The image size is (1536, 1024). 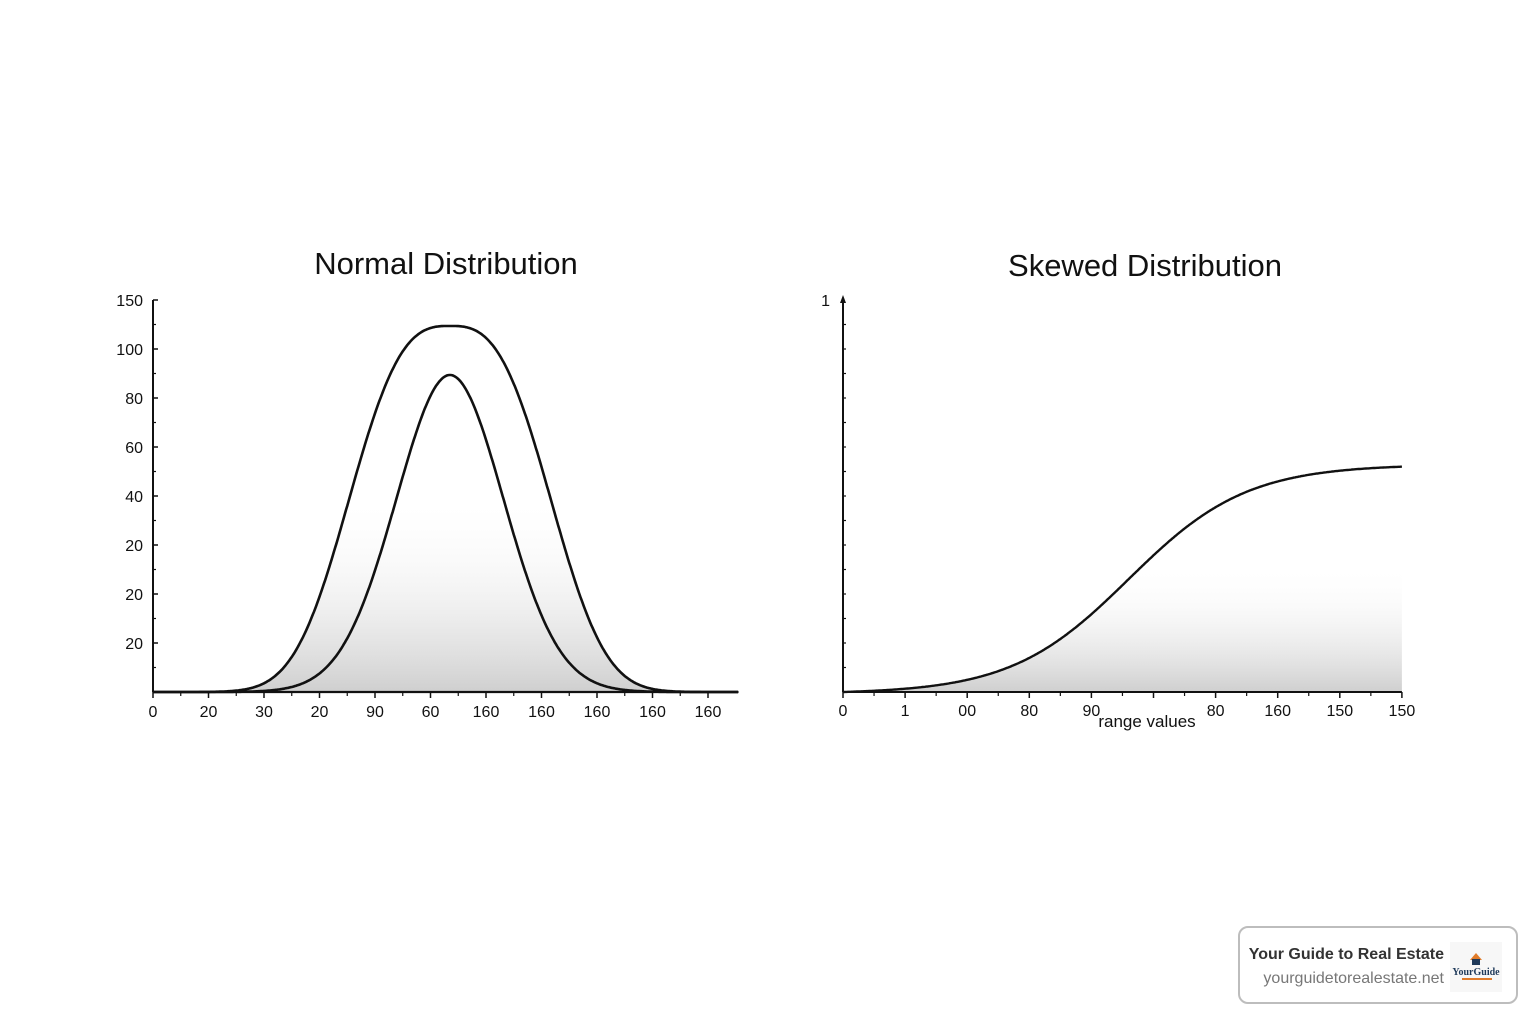 I want to click on normal-x-tick-label: 30, so click(x=264, y=712).